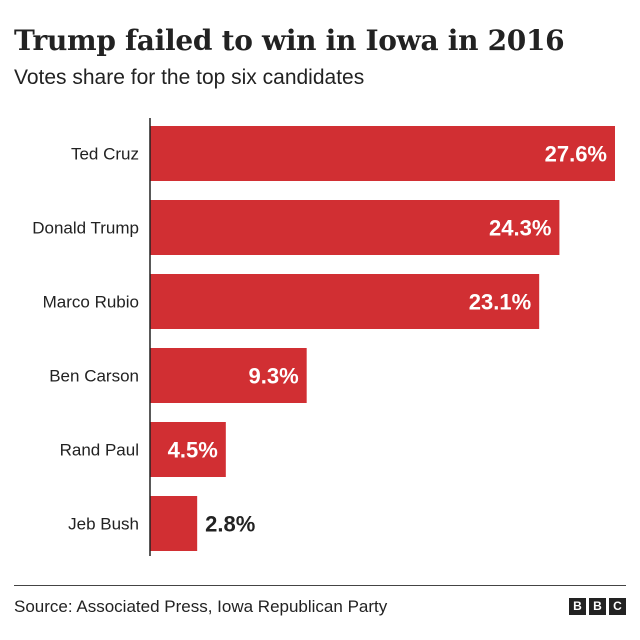 This screenshot has height=640, width=640. Describe the element at coordinates (103, 524) in the screenshot. I see `category-label: Jeb Bush` at that location.